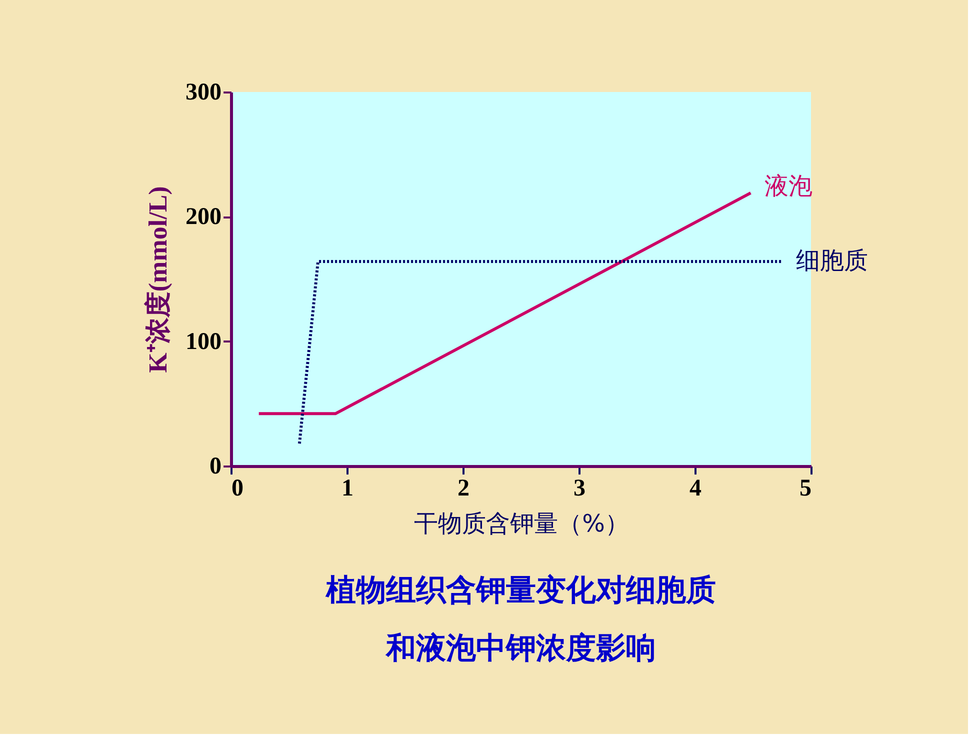  I want to click on y-tick-label: 100, so click(204, 341).